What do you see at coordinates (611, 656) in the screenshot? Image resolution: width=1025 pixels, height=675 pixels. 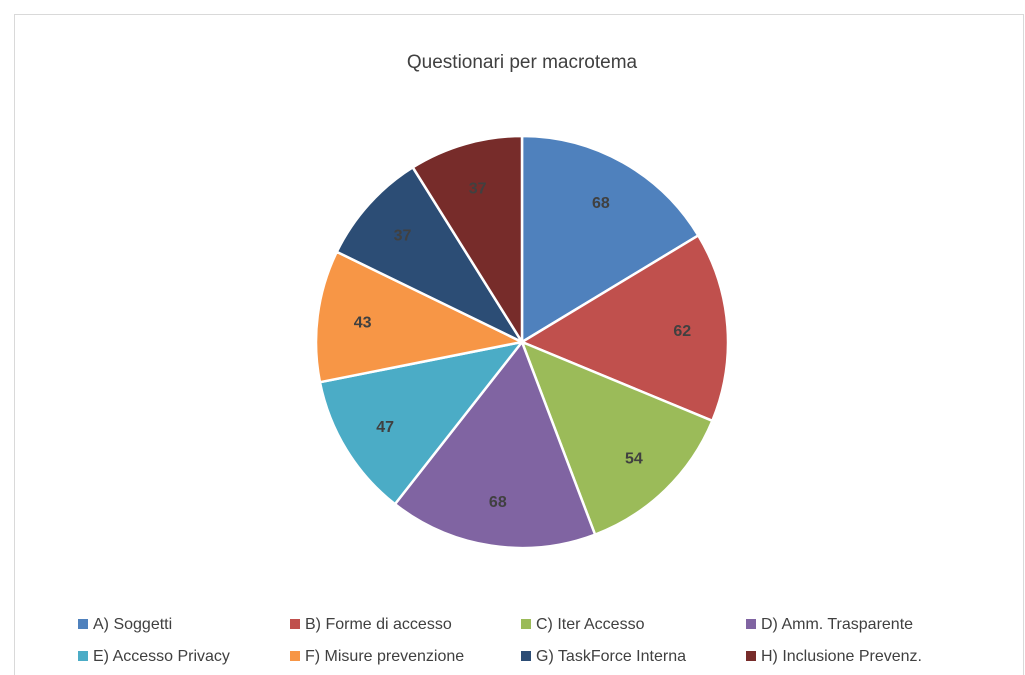 I see `legend-label: G) TaskForce Interna` at bounding box center [611, 656].